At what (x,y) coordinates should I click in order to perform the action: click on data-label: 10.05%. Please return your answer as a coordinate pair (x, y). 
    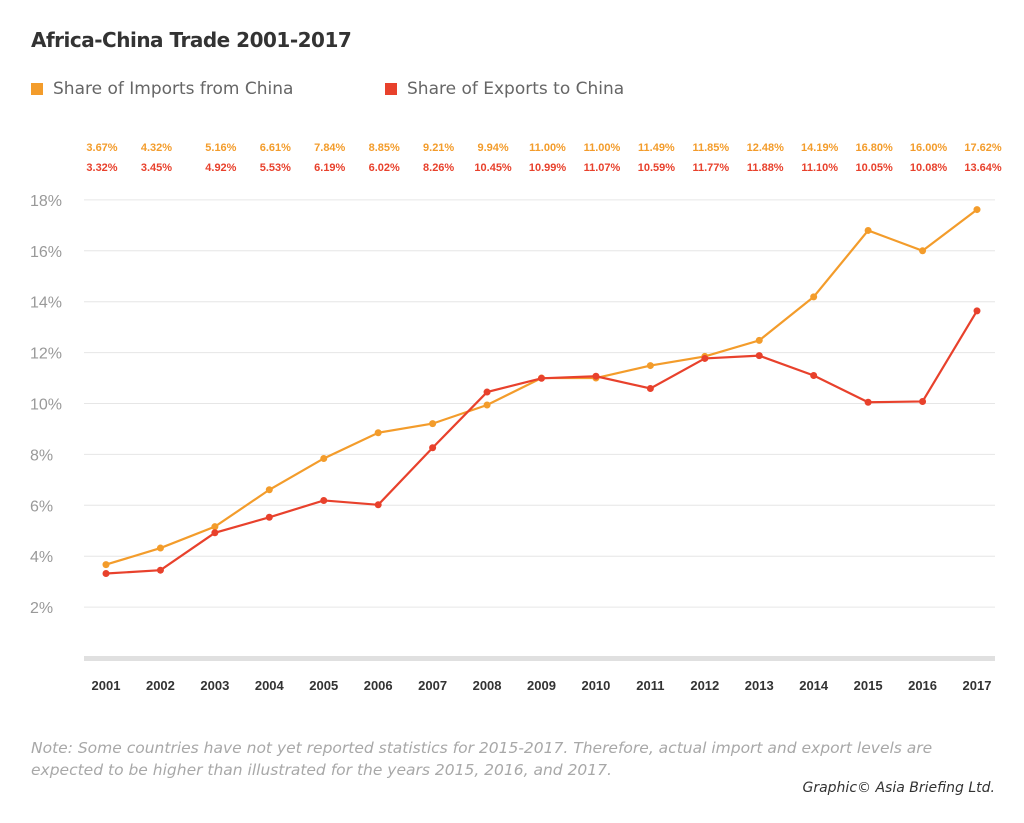
    Looking at the image, I should click on (874, 168).